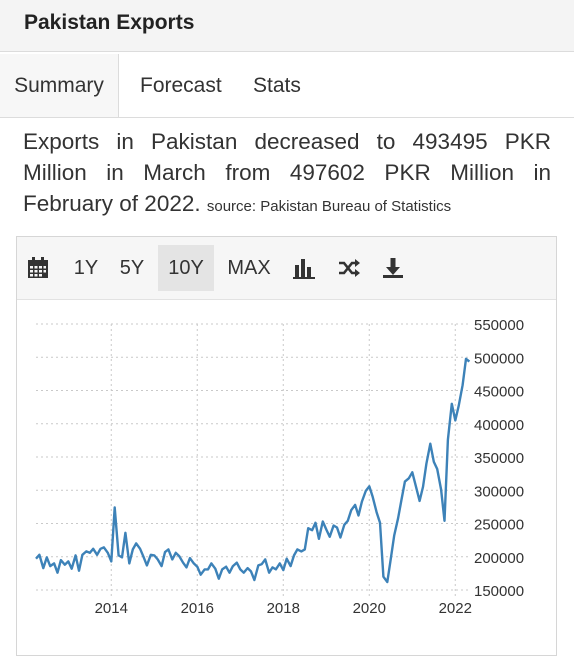 This screenshot has width=574, height=656. Describe the element at coordinates (109, 22) in the screenshot. I see `page-title: Pakistan Exports` at that location.